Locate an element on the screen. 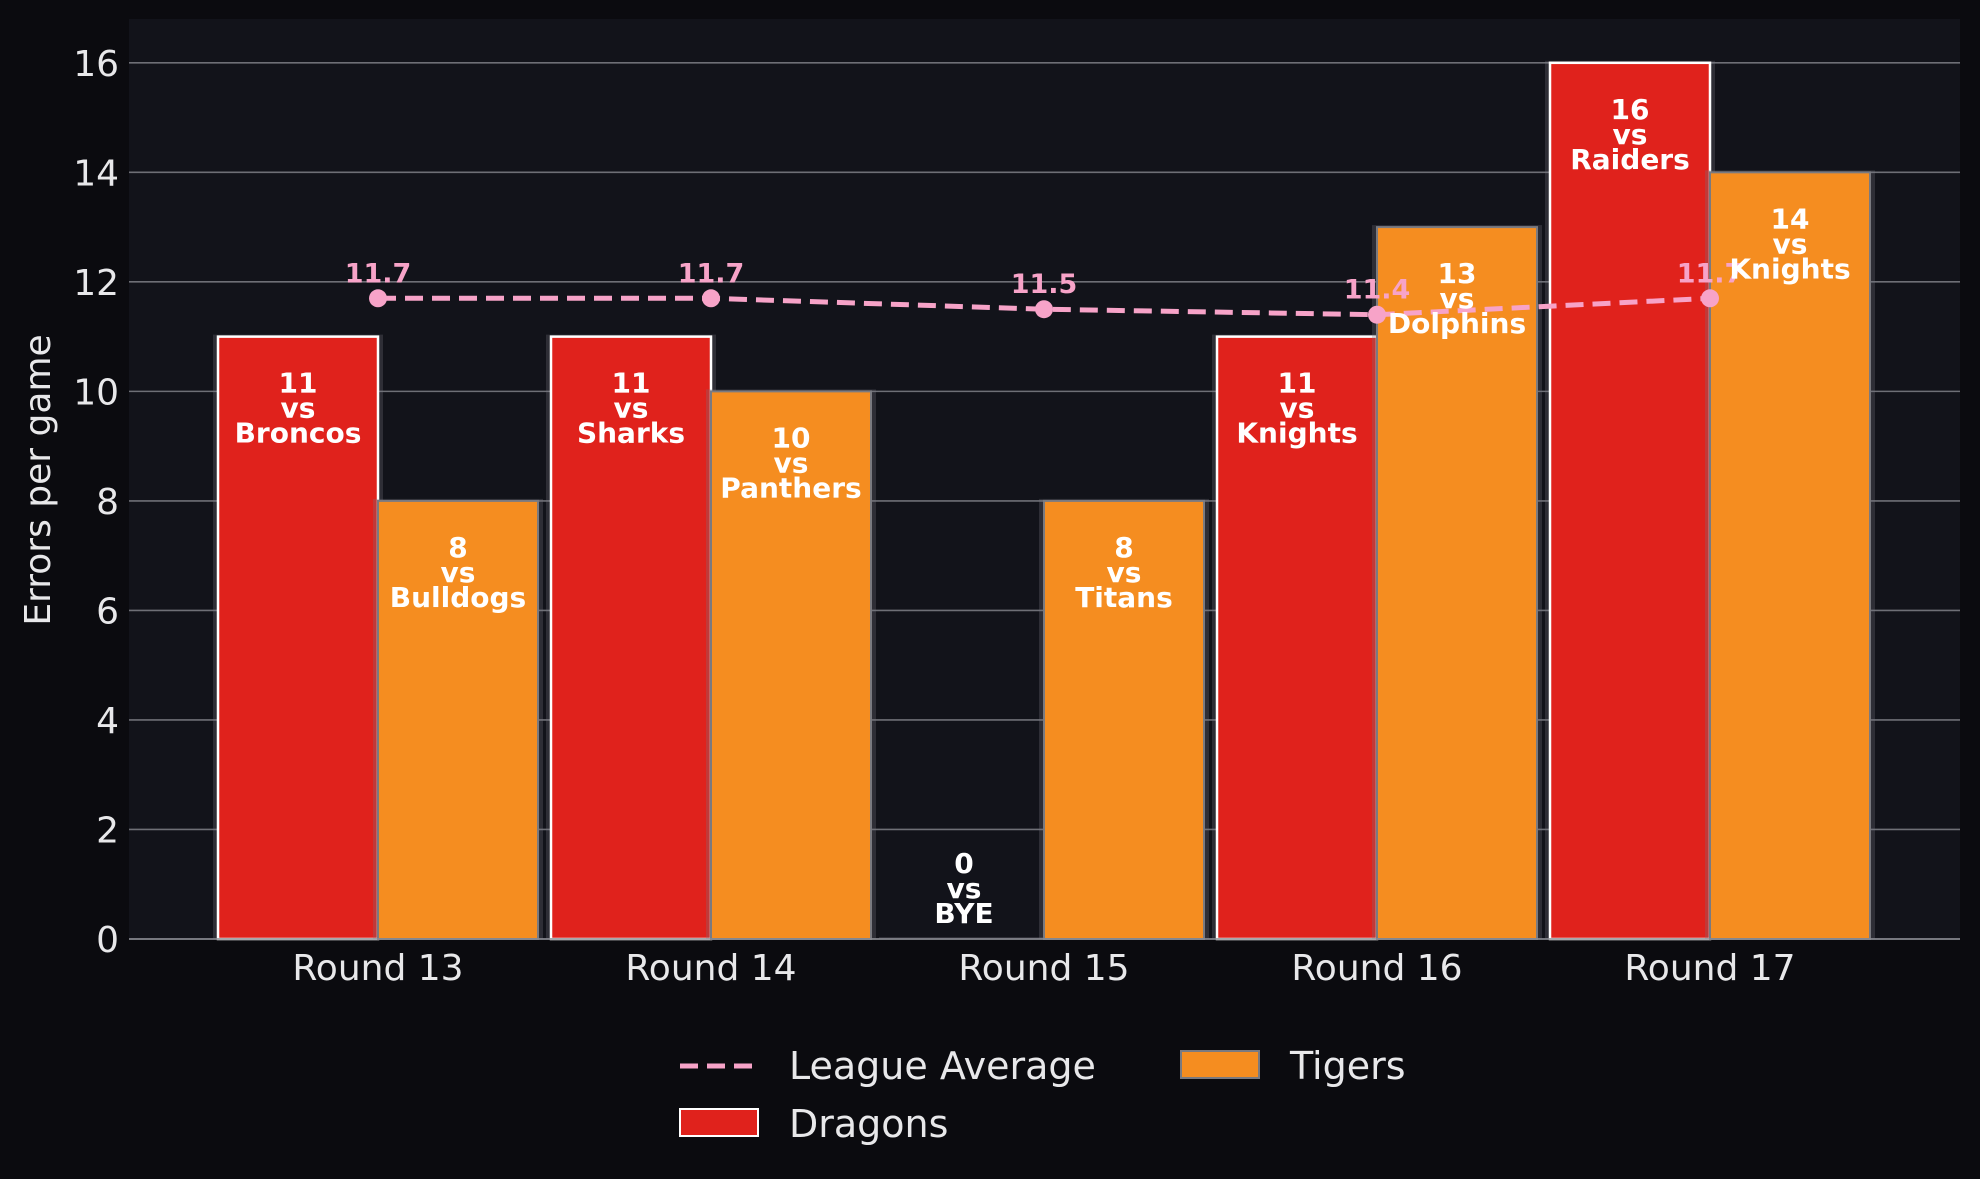  bar-label-tigers-1: 8 vs Bulldogs is located at coordinates (458, 572).